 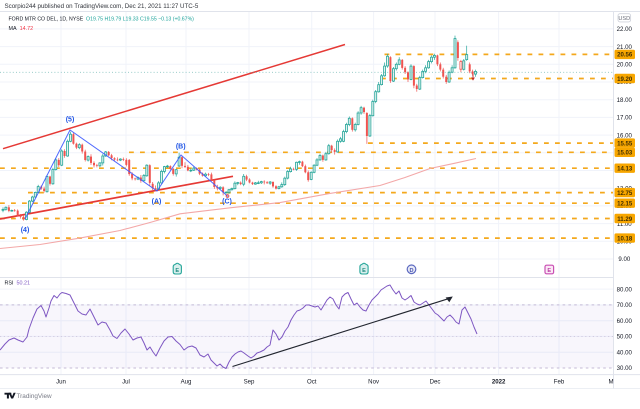 I want to click on svg-text: M, so click(x=610, y=382).